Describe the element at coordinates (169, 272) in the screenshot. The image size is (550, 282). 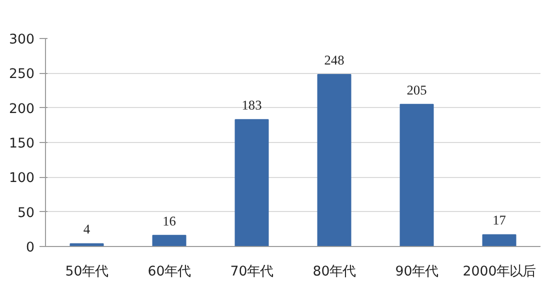
I see `x-tick-label: 60年代` at that location.